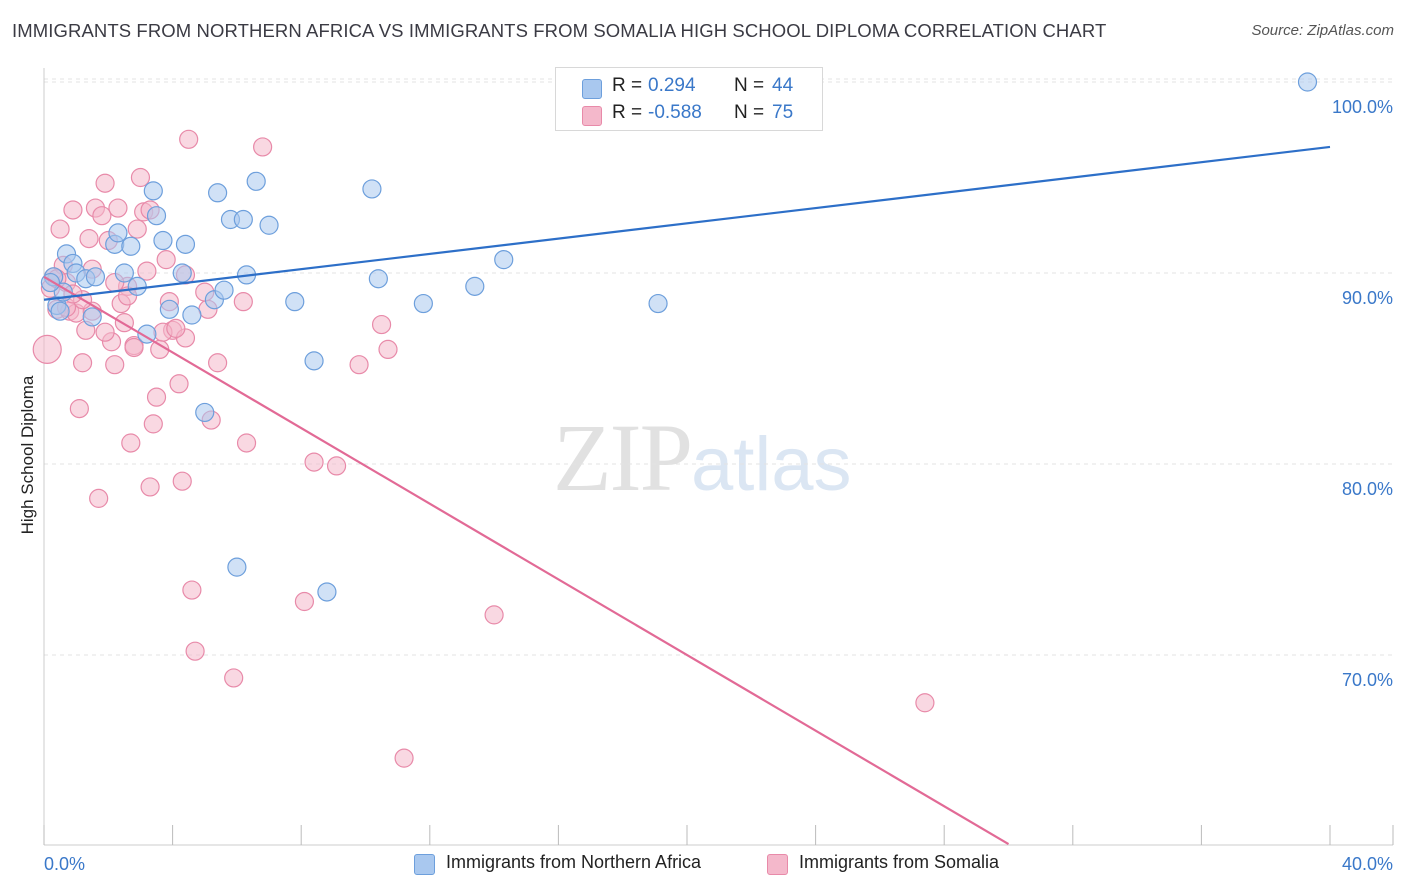 This screenshot has height=892, width=1406. I want to click on legend-swatch-blue, so click(592, 89).